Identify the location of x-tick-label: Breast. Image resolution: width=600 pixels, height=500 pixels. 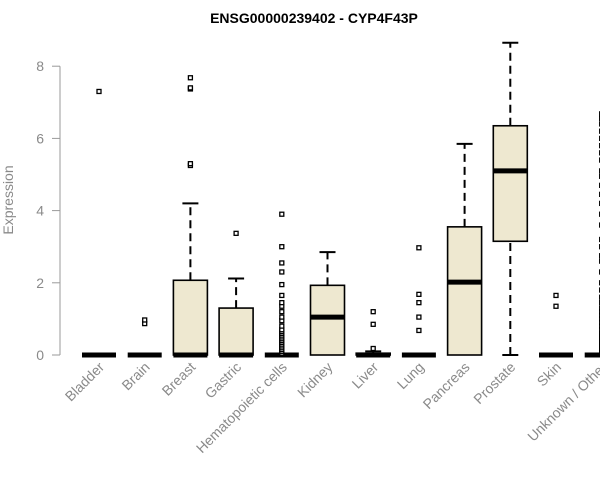
(179, 379).